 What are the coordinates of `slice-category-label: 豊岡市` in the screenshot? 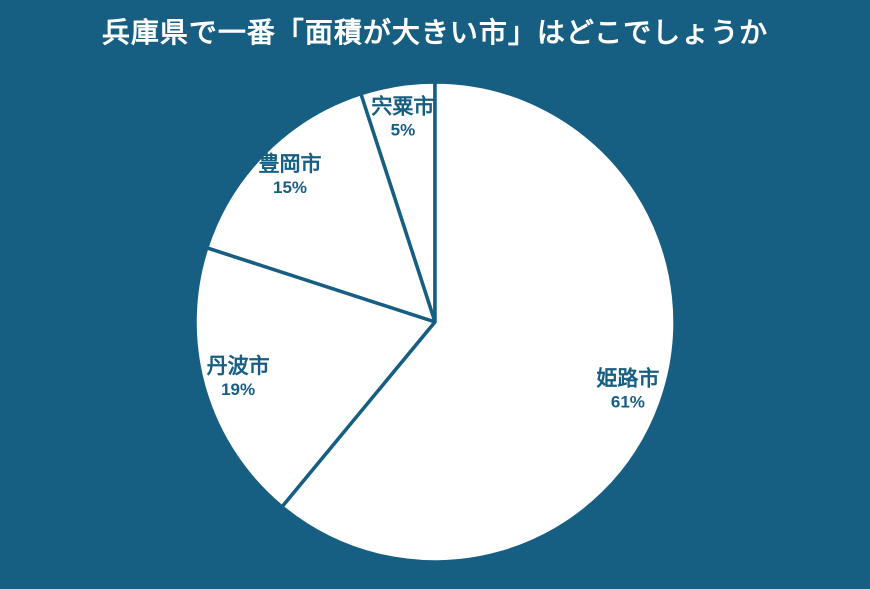 It's located at (290, 164).